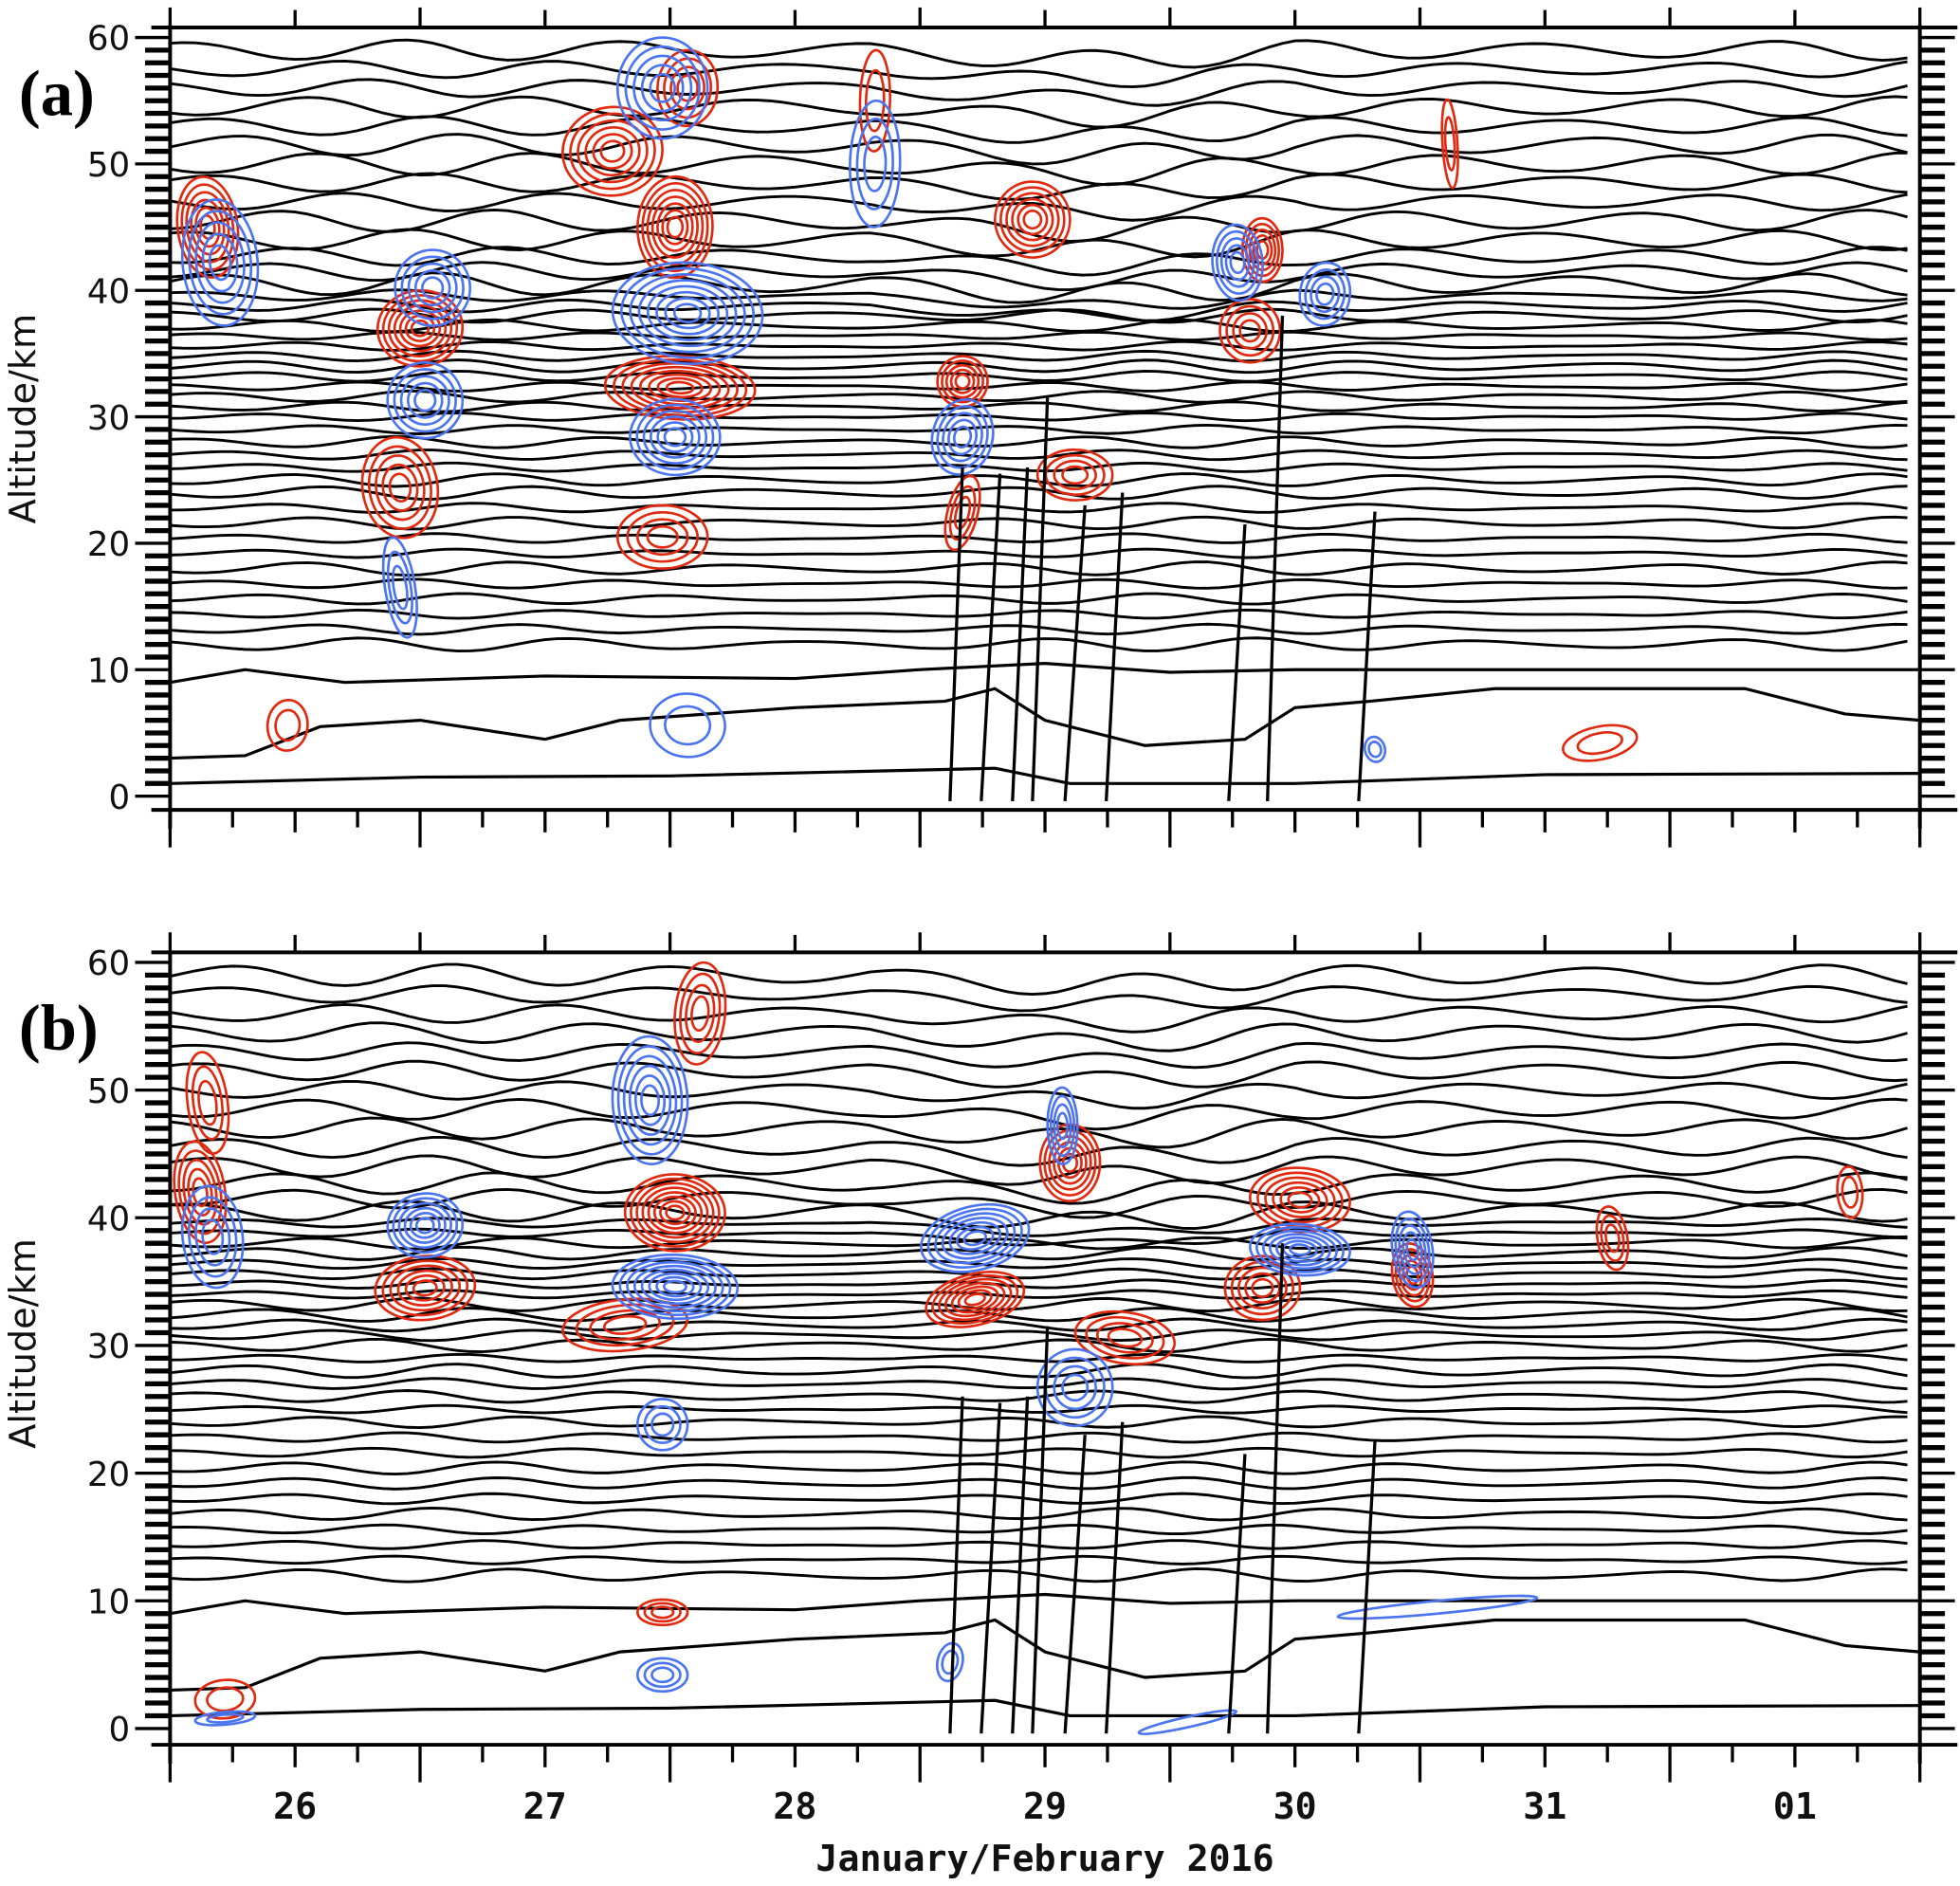 The height and width of the screenshot is (1886, 1960). I want to click on panel-label-b: (b), so click(59, 1028).